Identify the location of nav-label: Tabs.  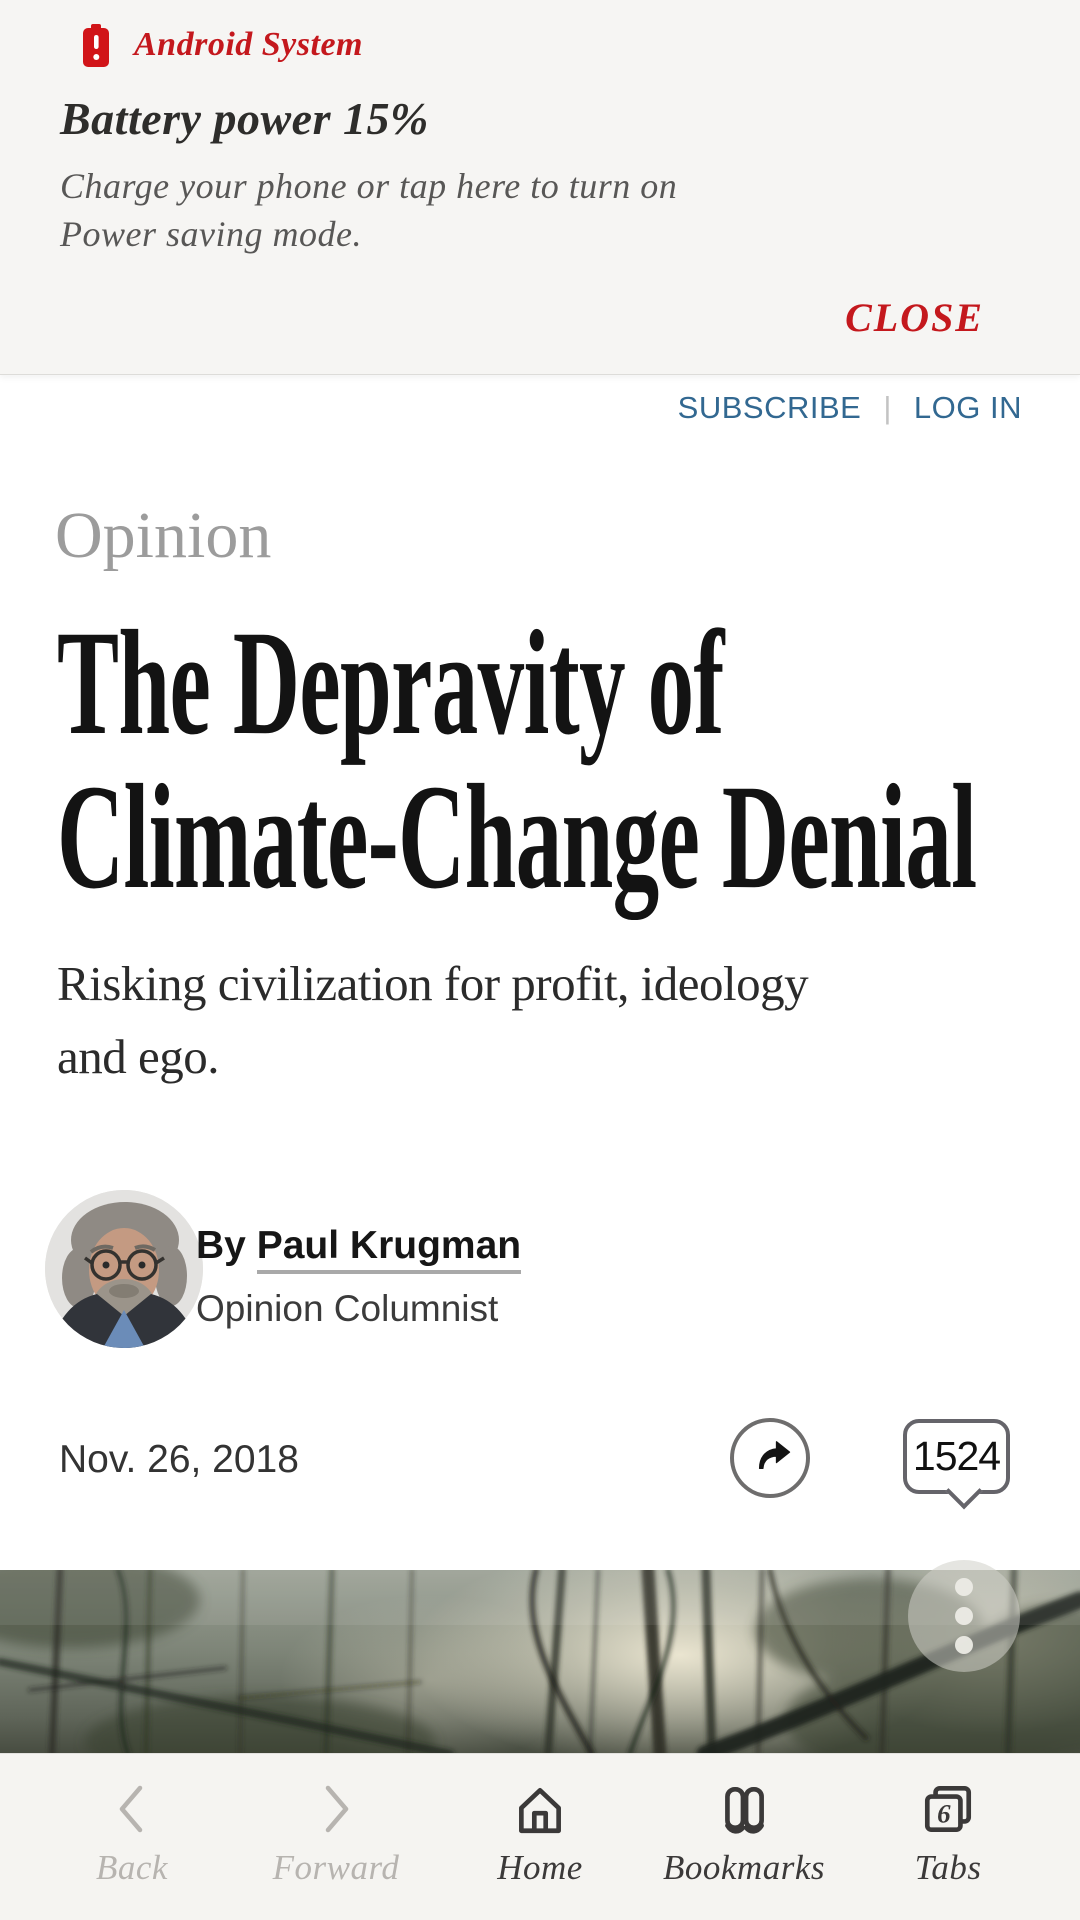
(948, 1867).